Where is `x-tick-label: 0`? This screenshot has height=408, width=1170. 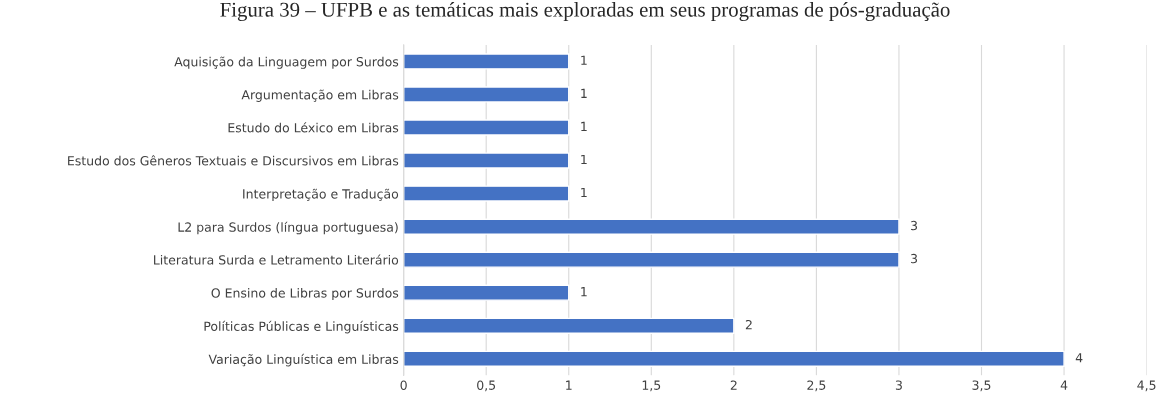 x-tick-label: 0 is located at coordinates (403, 385).